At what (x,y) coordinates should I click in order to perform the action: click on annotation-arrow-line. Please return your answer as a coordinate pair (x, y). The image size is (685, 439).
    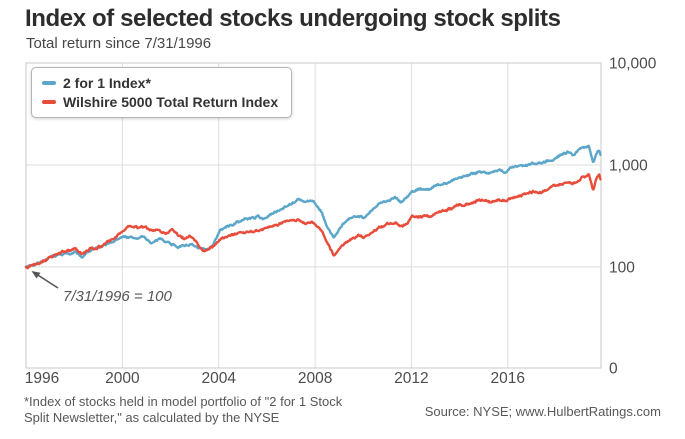
    Looking at the image, I should click on (47, 281).